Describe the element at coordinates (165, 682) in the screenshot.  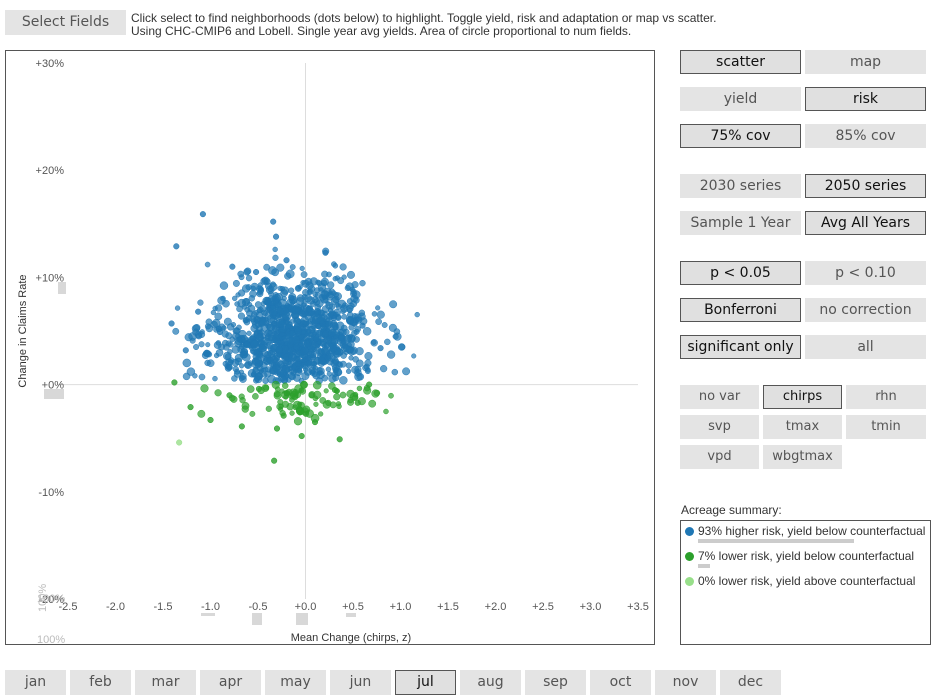
I see `month-mar-button: mar` at that location.